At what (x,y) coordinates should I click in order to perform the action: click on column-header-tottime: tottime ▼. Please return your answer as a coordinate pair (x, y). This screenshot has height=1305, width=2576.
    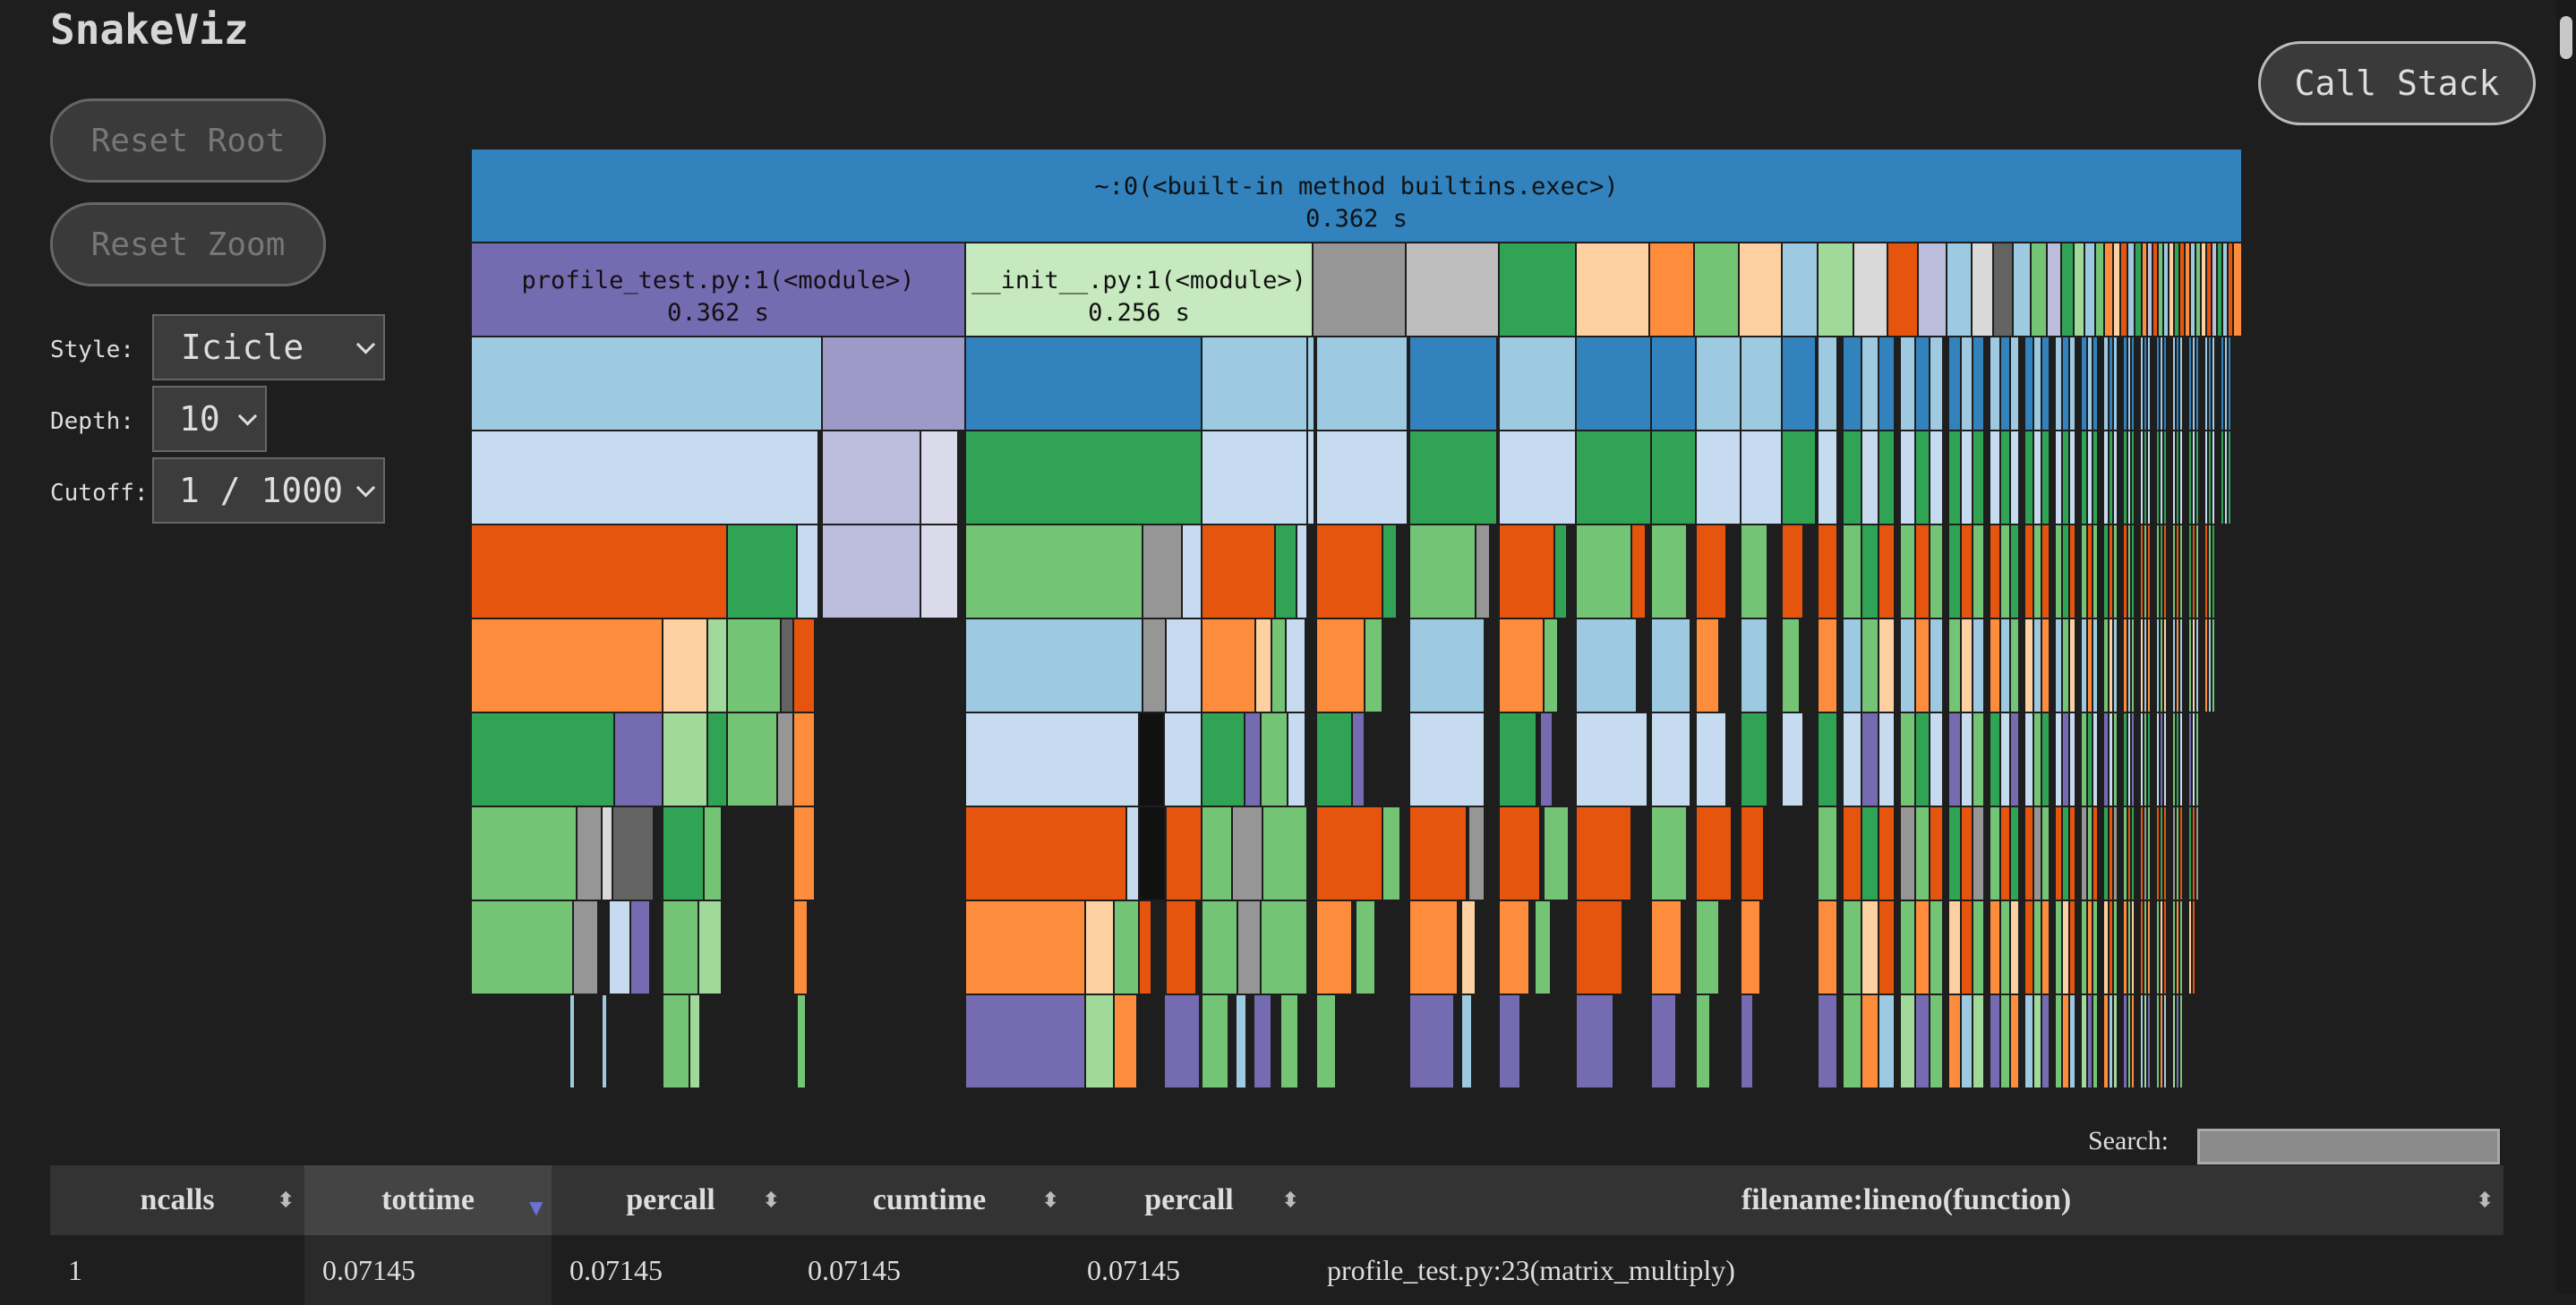
    Looking at the image, I should click on (428, 1200).